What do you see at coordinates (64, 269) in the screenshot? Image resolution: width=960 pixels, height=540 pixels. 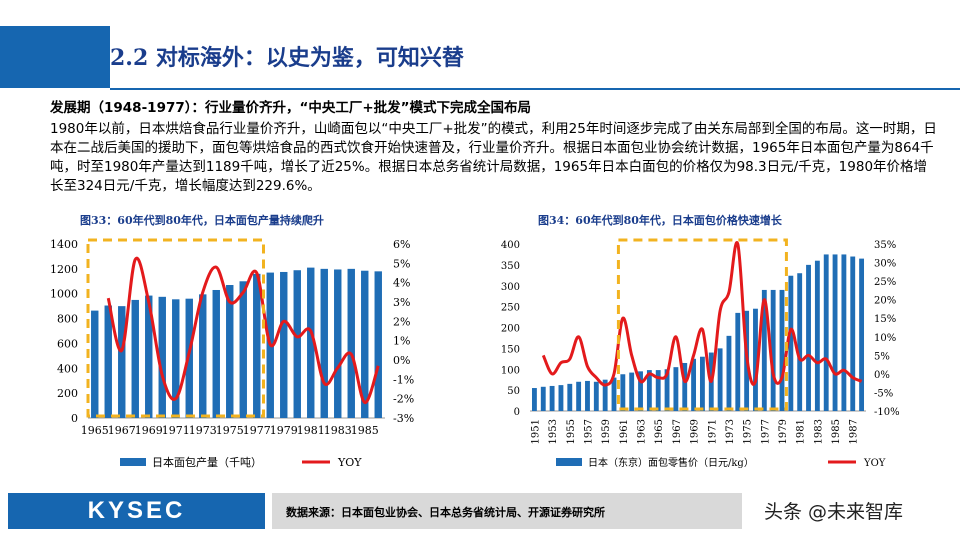 I see `y-left-tick-label: 1200` at bounding box center [64, 269].